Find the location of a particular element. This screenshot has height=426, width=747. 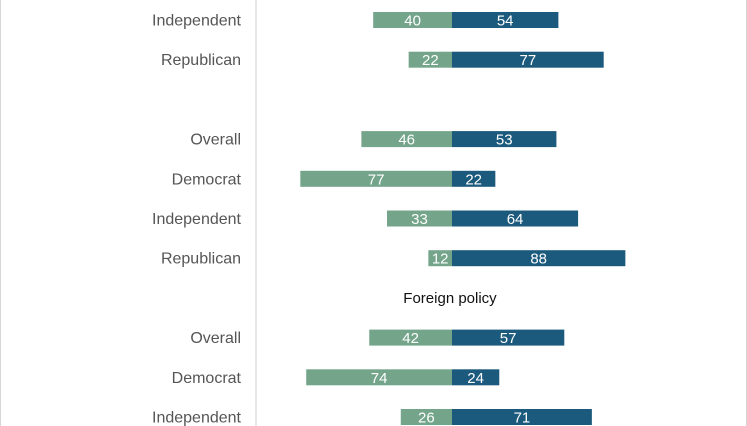

value-label-left: 33 is located at coordinates (419, 219).